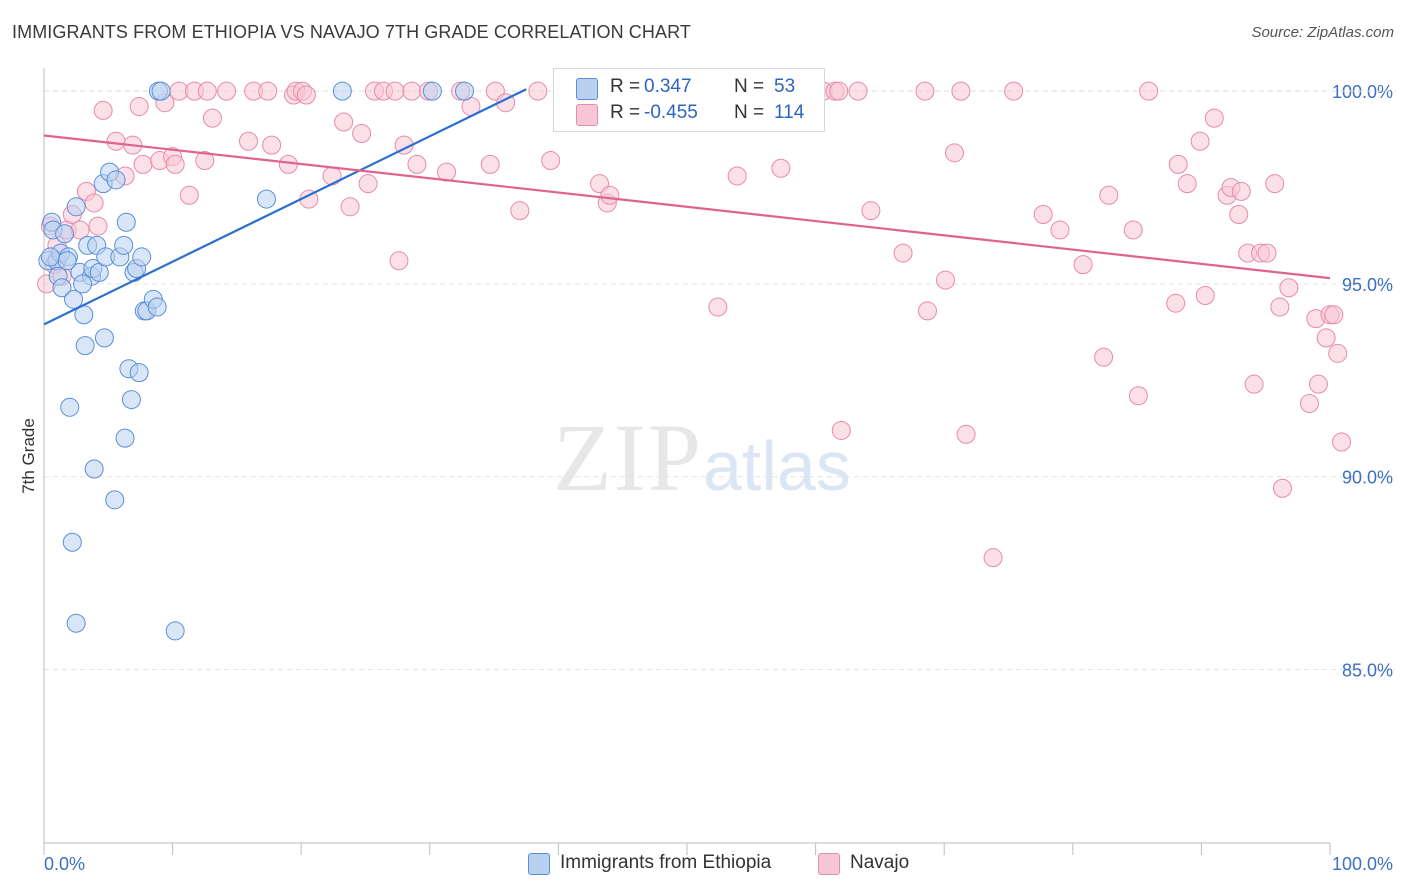 This screenshot has width=1406, height=892. What do you see at coordinates (687, 207) in the screenshot?
I see `trendline-navajo` at bounding box center [687, 207].